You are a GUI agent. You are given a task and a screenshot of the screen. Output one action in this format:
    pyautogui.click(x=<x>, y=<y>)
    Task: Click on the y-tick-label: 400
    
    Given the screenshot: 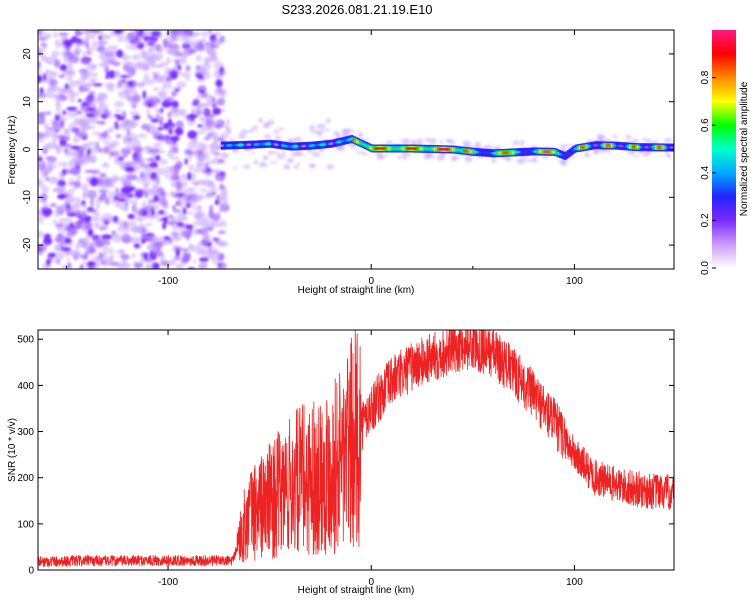 What is the action you would take?
    pyautogui.click(x=25, y=386)
    